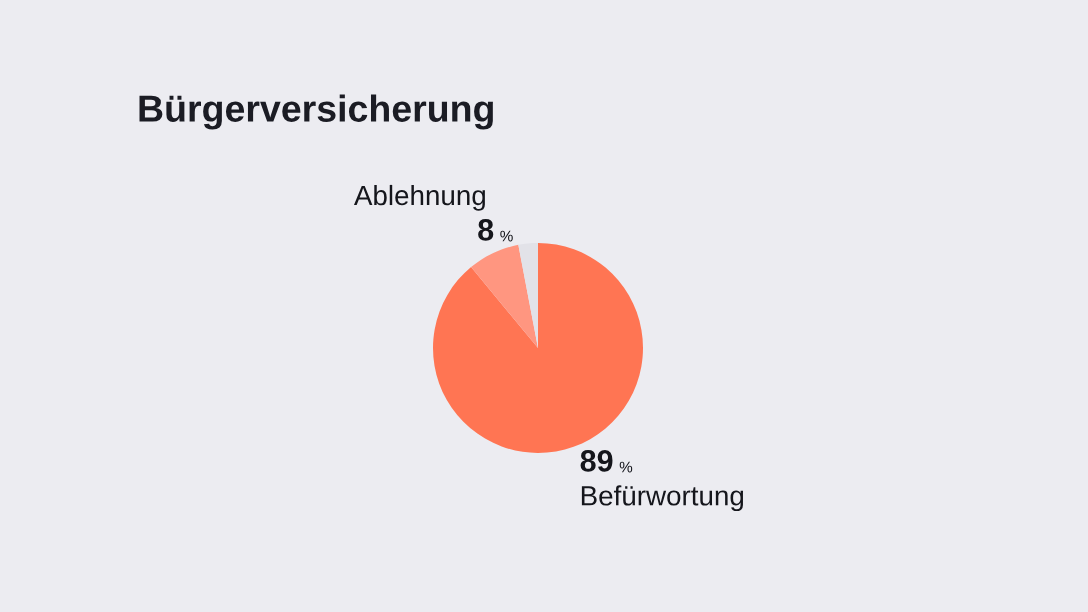 This screenshot has width=1088, height=612. What do you see at coordinates (606, 461) in the screenshot?
I see `data-label: 89 %` at bounding box center [606, 461].